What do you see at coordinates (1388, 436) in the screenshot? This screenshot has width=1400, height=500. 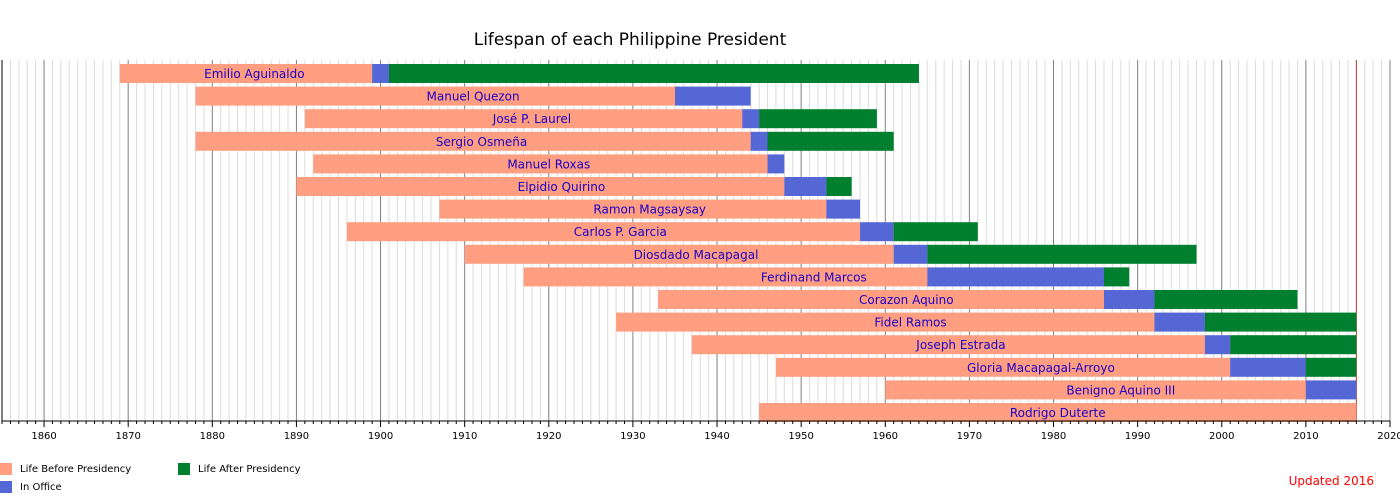 I see `x-tick-label: 2020` at bounding box center [1388, 436].